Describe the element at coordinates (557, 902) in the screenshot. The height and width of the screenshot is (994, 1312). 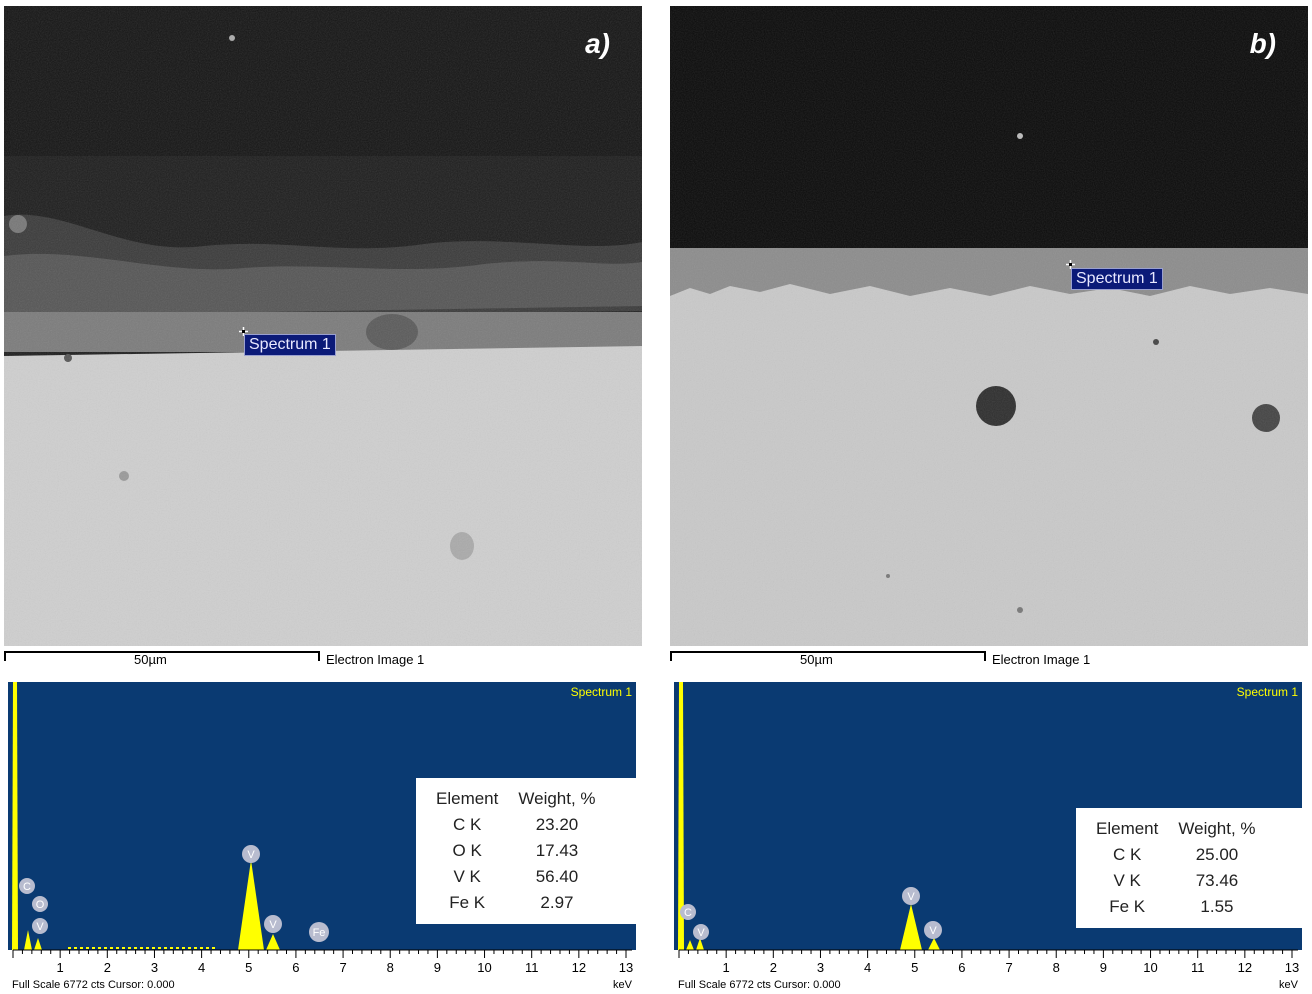
I see `weight-cell: 2.97` at that location.